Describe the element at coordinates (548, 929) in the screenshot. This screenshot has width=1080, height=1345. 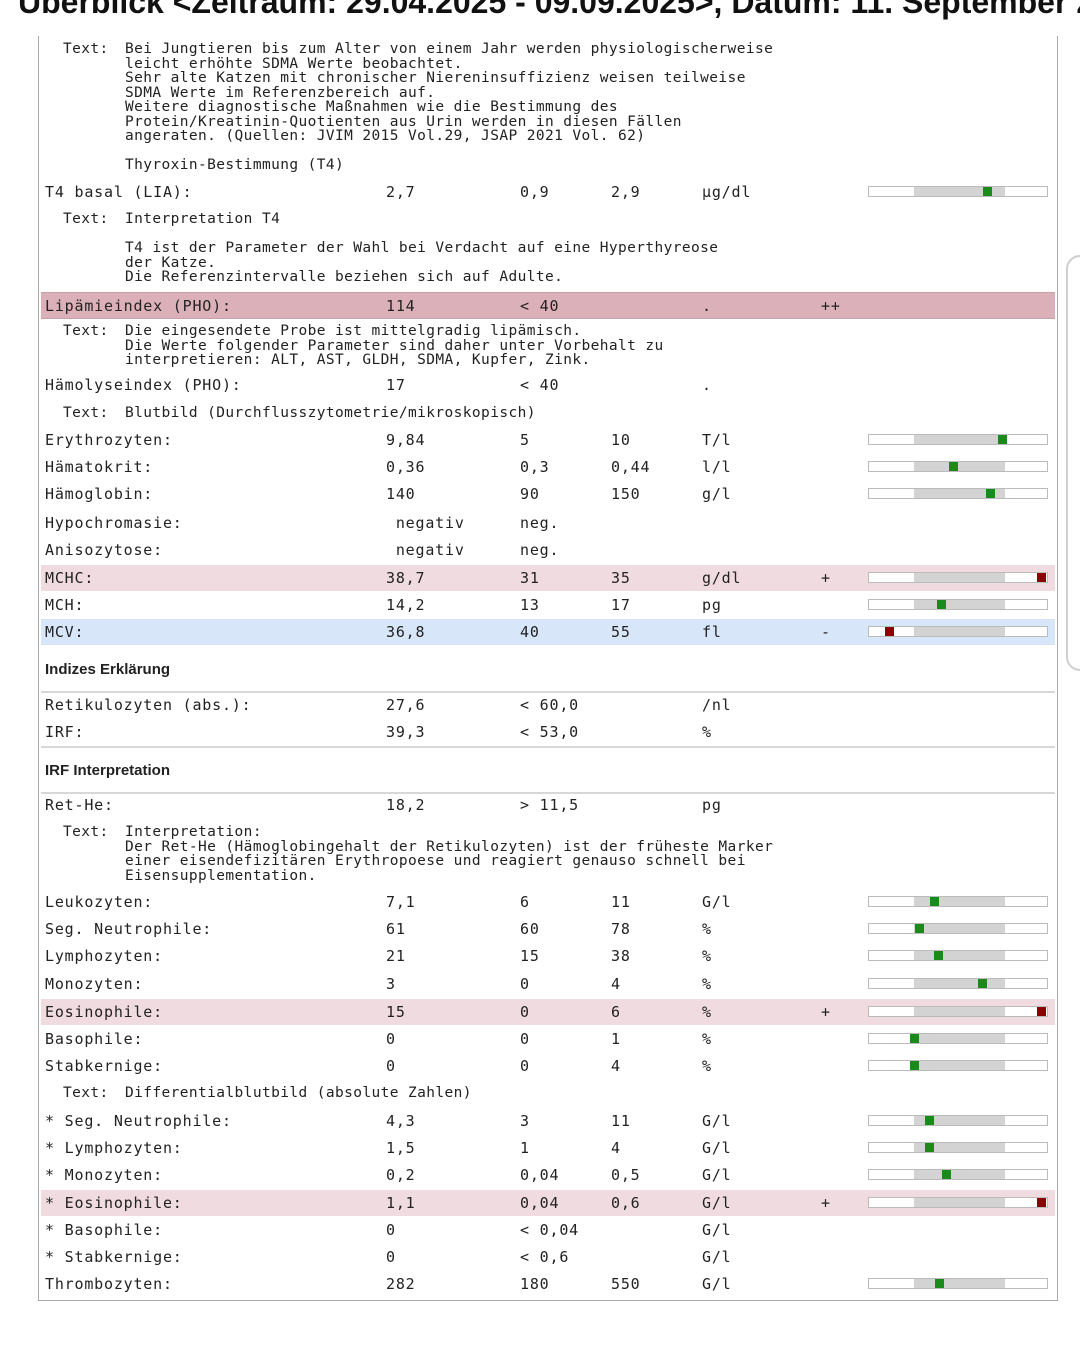
I see `result-row-segn: Seg. Neutrophile: 61 60 78%` at that location.